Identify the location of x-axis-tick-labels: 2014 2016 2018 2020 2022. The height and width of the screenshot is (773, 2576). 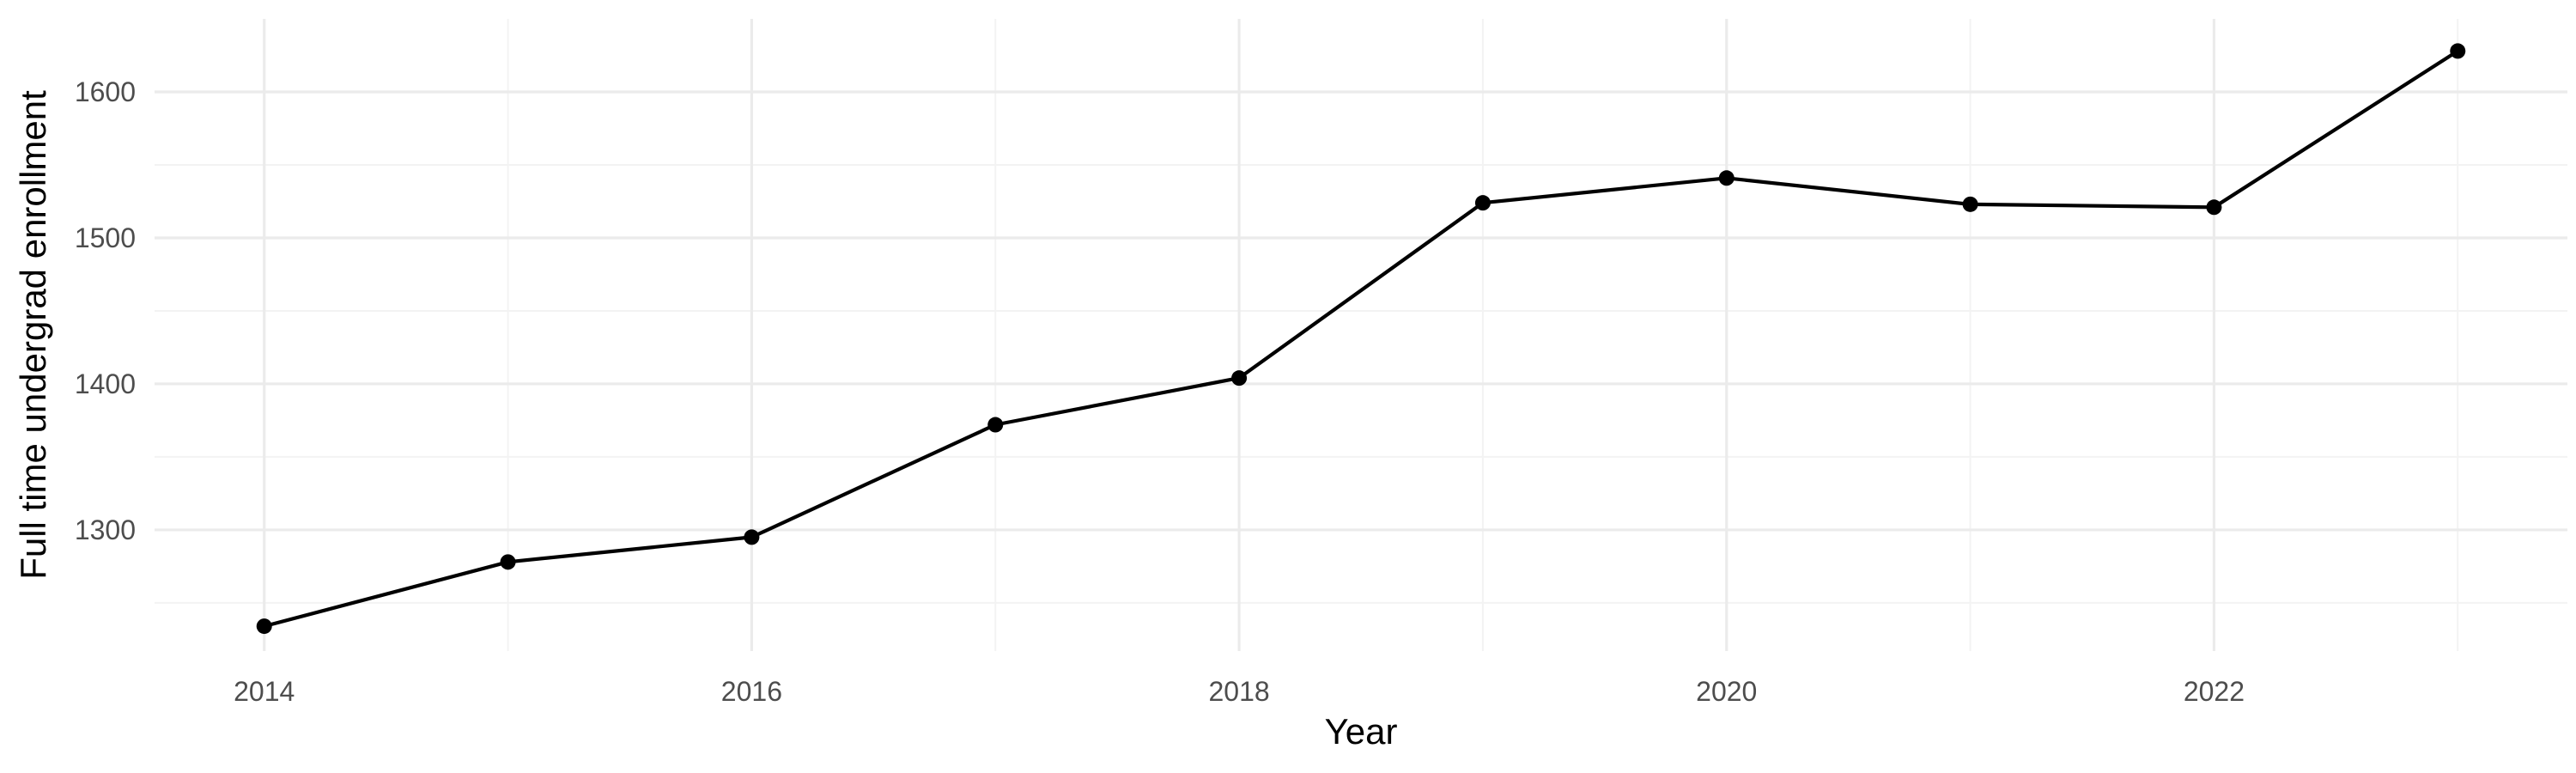
(1239, 691).